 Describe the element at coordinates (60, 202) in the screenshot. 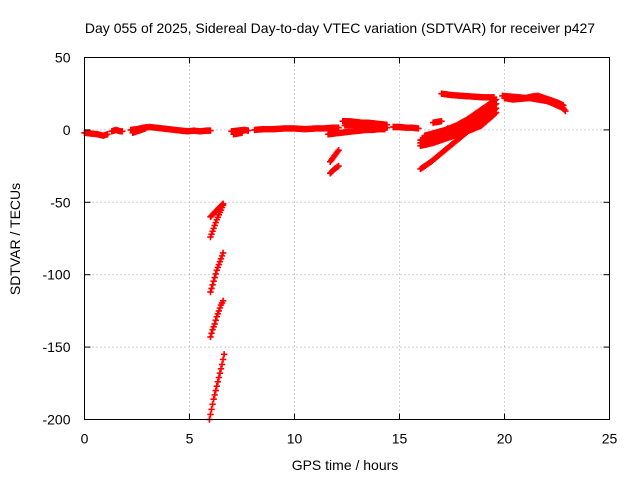

I see `y-tick-label: -50` at that location.